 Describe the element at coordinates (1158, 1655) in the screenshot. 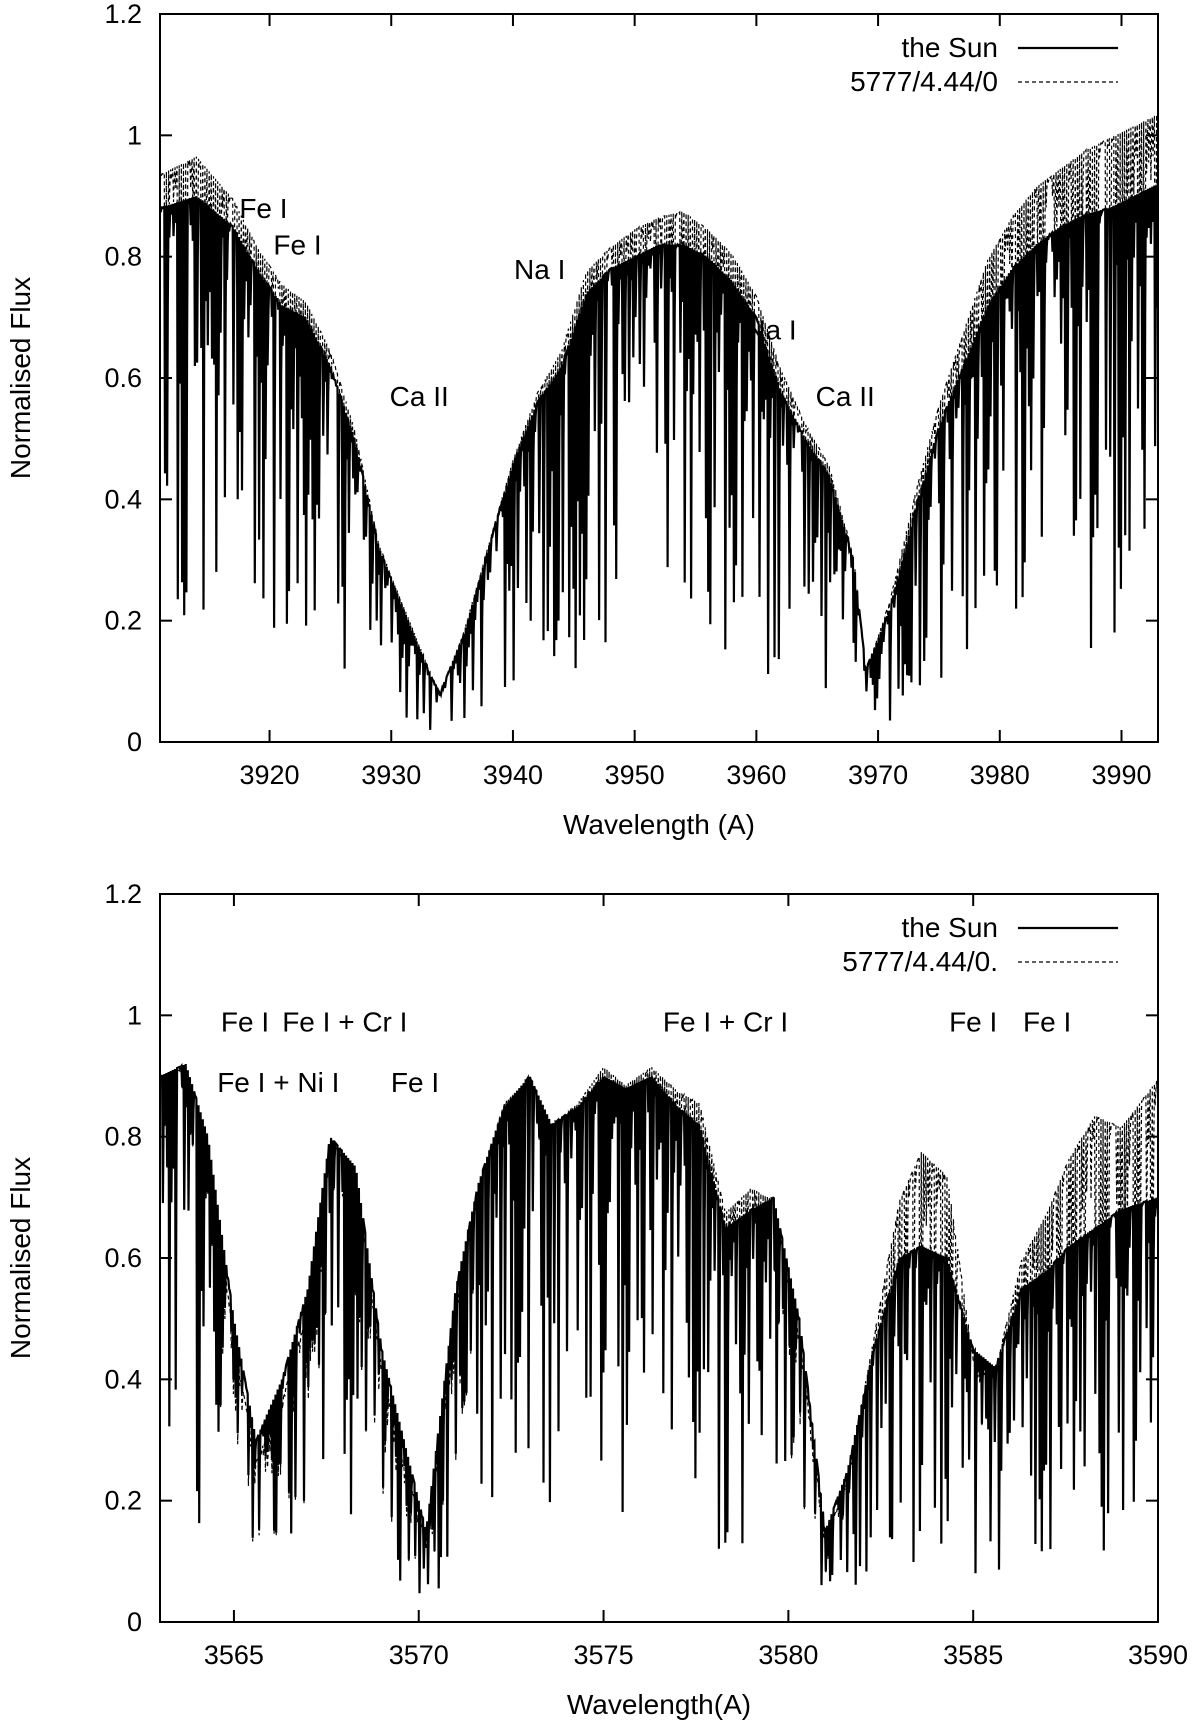

I see `x-tick-label: 3590` at that location.